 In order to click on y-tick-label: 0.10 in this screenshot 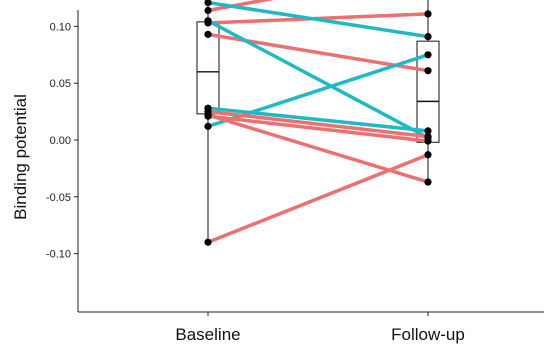, I will do `click(60, 27)`.